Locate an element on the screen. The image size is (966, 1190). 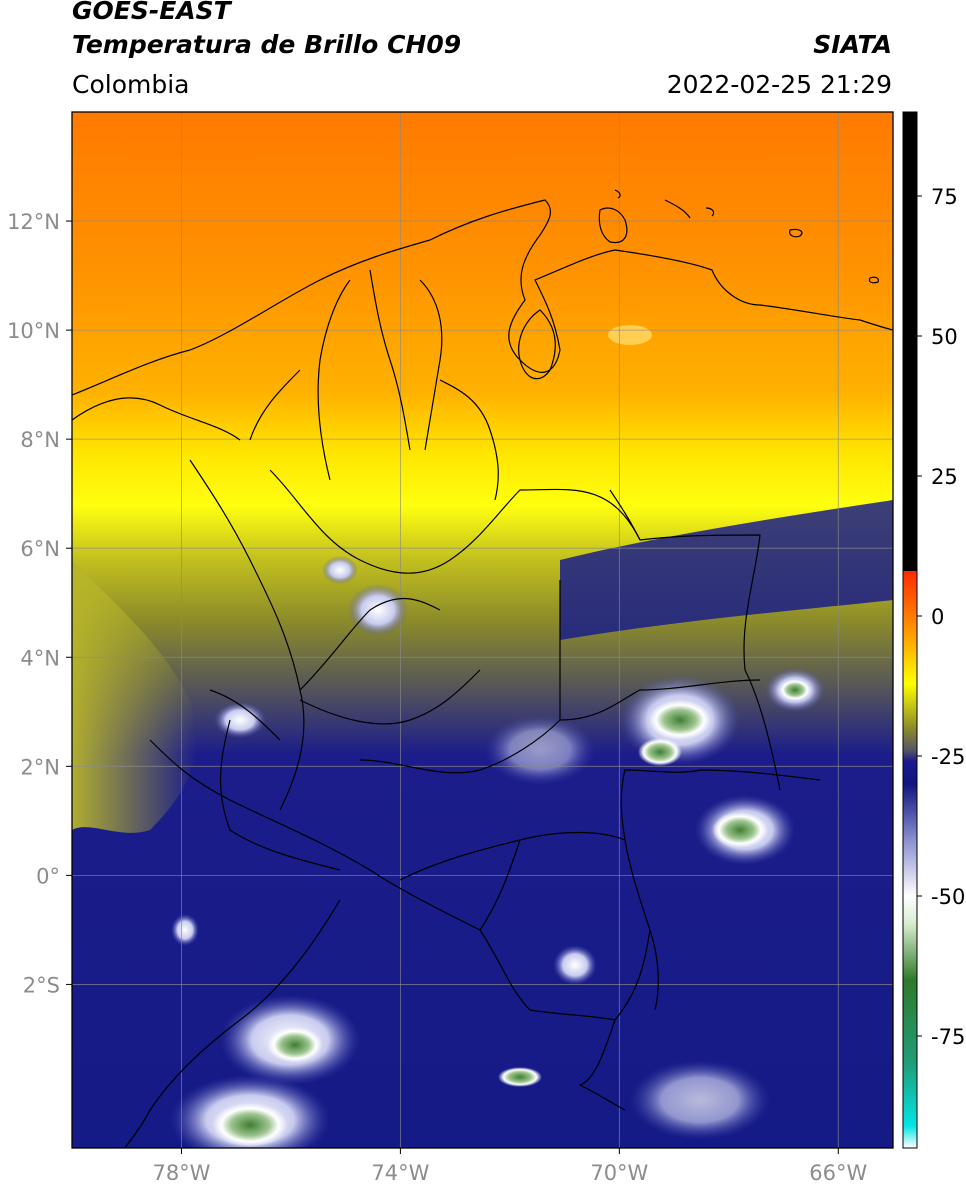
lon-tick-label: 78°W is located at coordinates (181, 1173).